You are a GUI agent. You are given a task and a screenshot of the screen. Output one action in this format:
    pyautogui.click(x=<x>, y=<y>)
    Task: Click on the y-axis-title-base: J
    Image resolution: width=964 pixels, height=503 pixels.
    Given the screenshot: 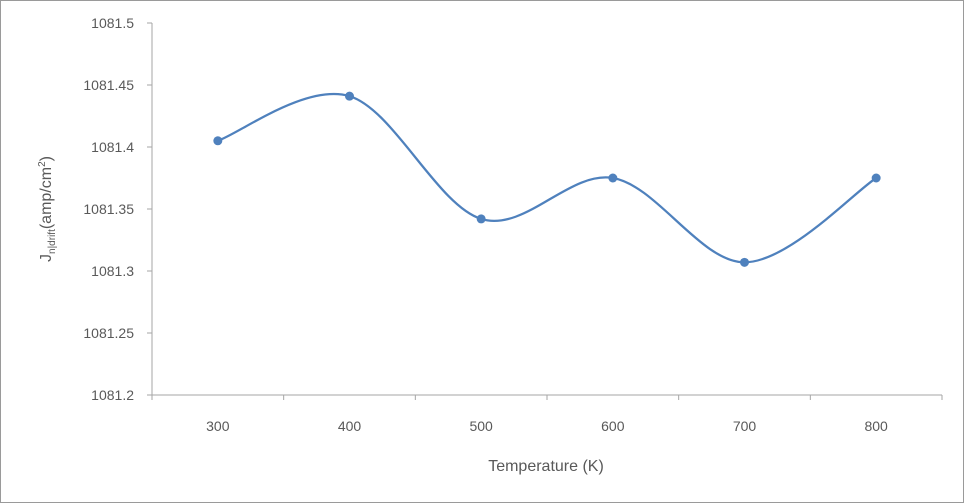 What is the action you would take?
    pyautogui.click(x=46, y=258)
    